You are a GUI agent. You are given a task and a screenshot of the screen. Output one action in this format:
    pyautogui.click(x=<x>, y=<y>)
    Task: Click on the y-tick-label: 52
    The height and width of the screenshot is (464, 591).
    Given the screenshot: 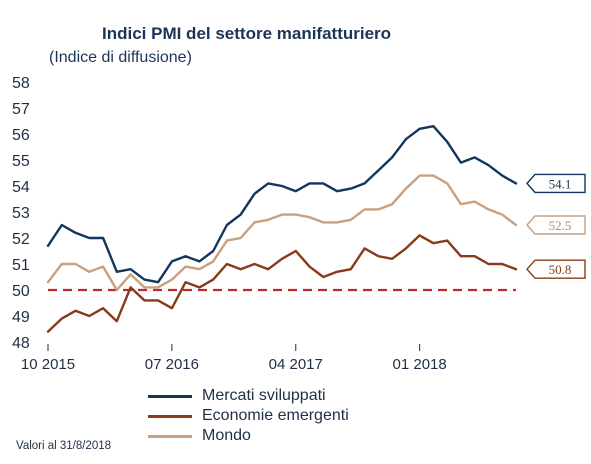 What is the action you would take?
    pyautogui.click(x=21, y=239)
    